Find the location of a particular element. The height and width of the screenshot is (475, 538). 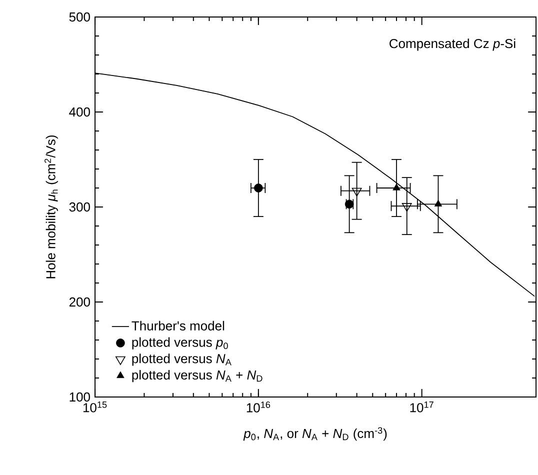

legend-label: plotted versus N$_{A}$ + N$_{D}$ is located at coordinates (197, 376).